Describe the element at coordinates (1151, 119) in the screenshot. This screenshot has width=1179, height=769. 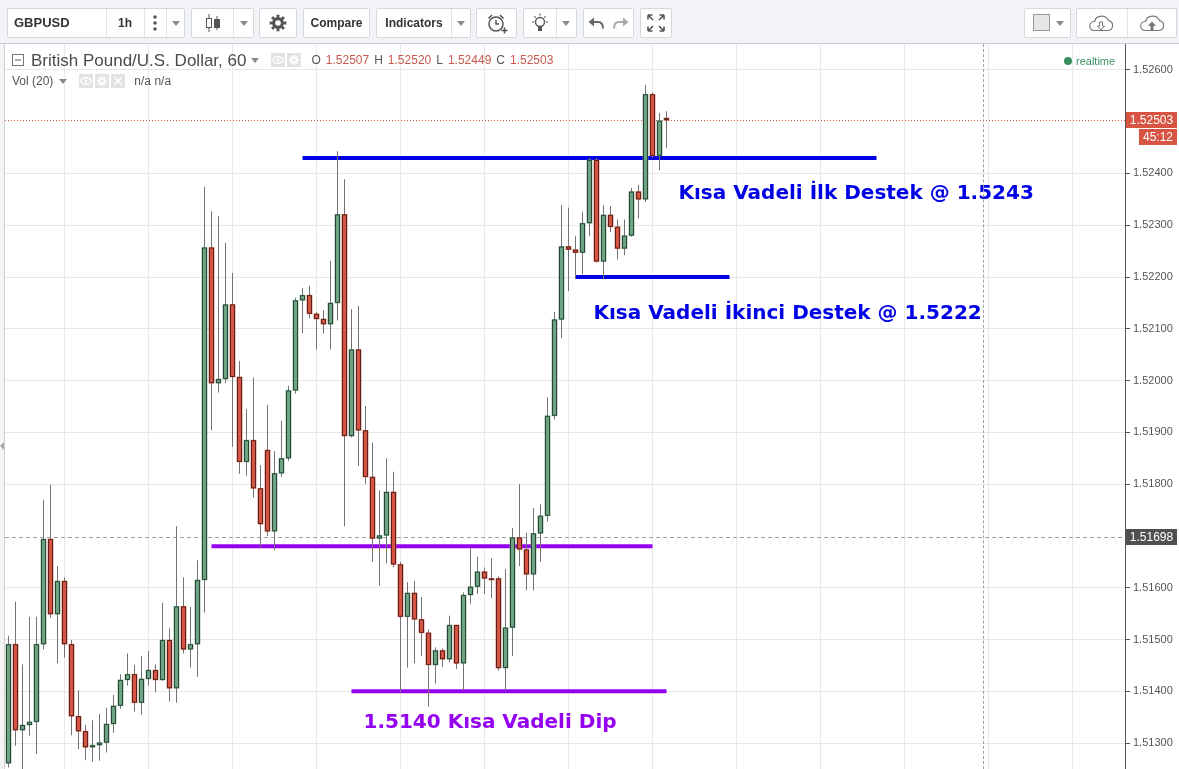
I see `ref-line-label: 1.52503` at that location.